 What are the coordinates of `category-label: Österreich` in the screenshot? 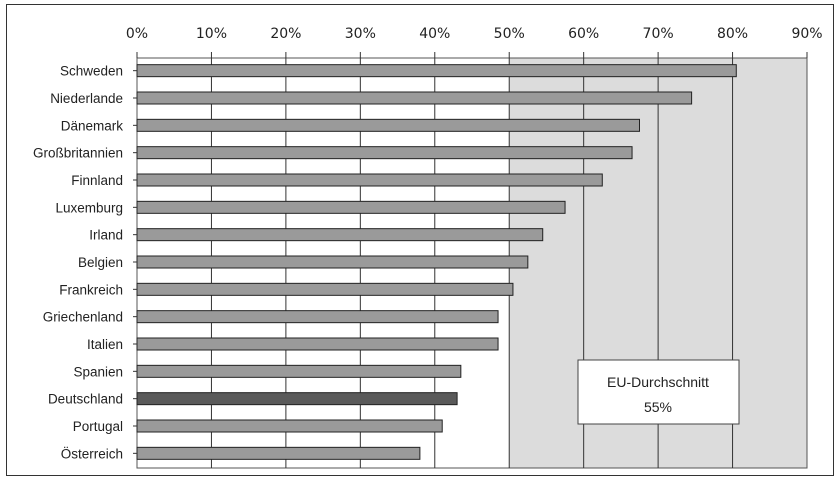 It's located at (92, 453).